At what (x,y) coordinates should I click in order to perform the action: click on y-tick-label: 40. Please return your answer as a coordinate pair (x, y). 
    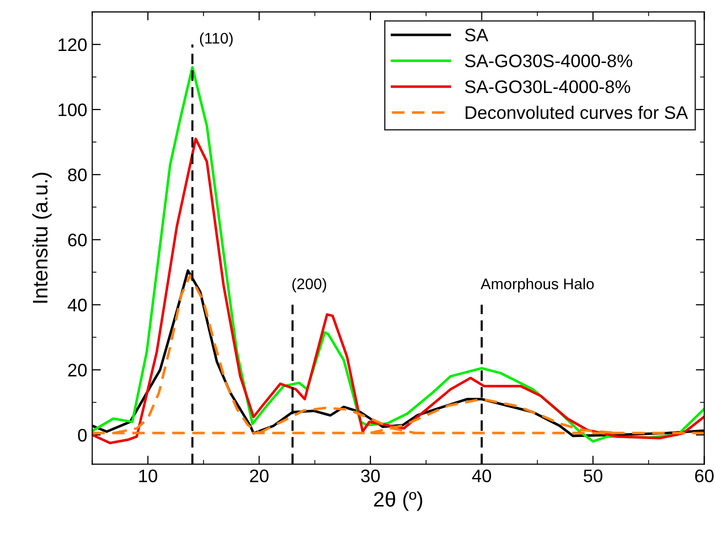
    Looking at the image, I should click on (77, 305).